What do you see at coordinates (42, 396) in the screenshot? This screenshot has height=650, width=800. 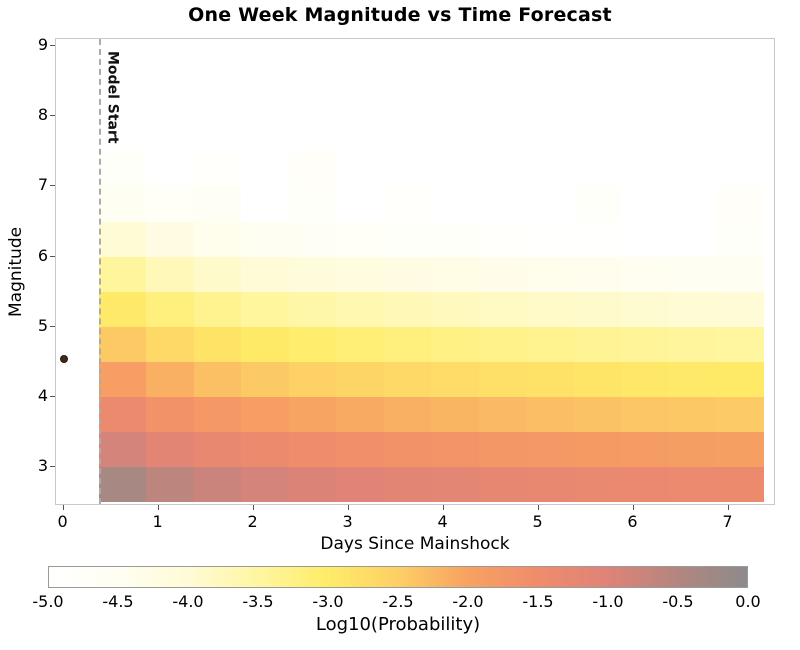 I see `y-tick-label: 4` at bounding box center [42, 396].